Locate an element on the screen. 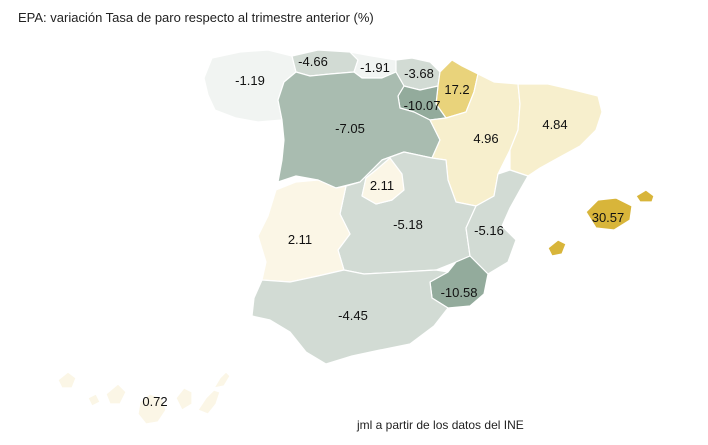 The image size is (708, 445). label-castilla-la-mancha: -5.18 is located at coordinates (408, 224).